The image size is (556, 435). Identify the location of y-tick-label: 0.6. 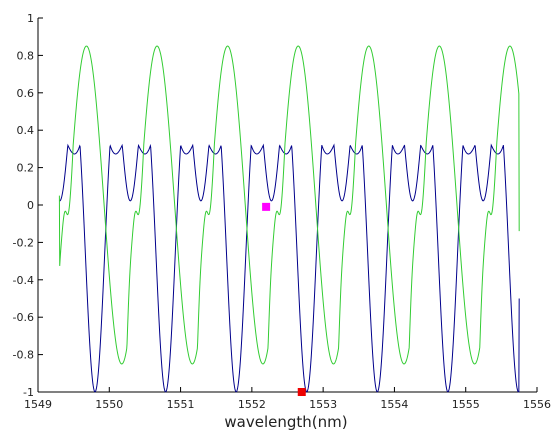
(26, 93).